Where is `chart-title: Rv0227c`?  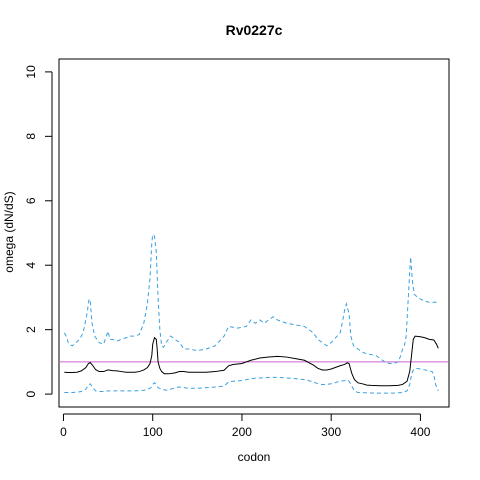
chart-title: Rv0227c is located at coordinates (254, 30).